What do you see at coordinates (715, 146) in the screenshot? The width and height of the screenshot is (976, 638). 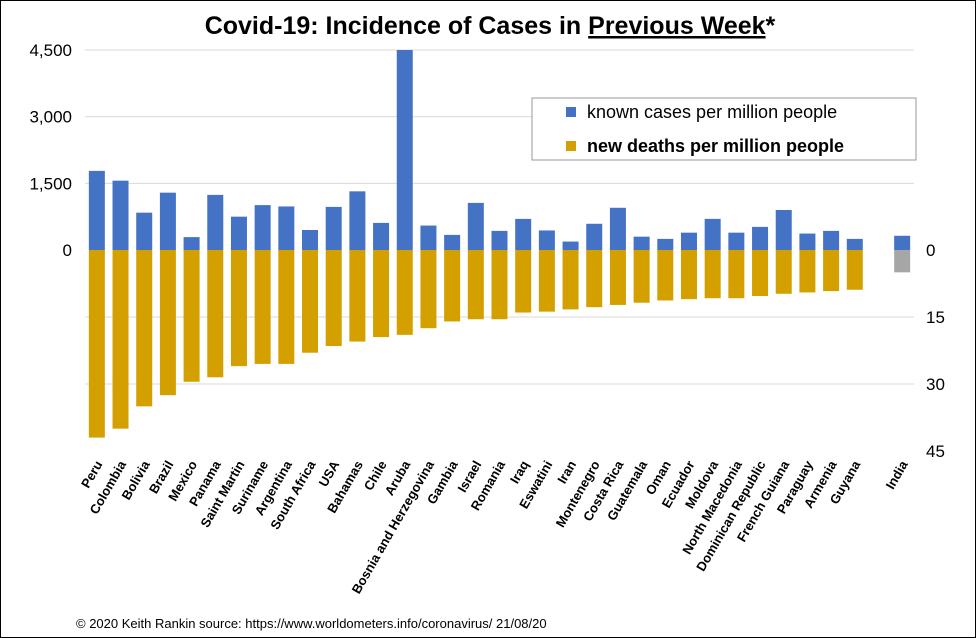 I see `legend-label-deaths: new deaths per million people` at bounding box center [715, 146].